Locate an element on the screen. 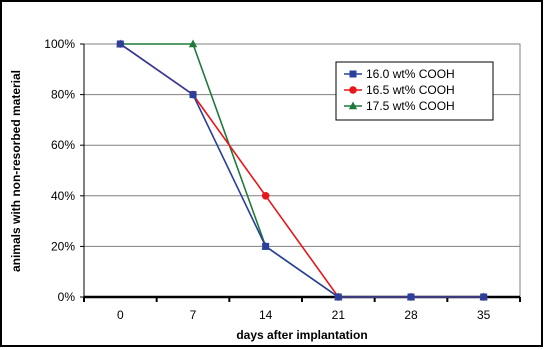 This screenshot has height=350, width=546. legend: 16.0 wt% COOH 16.5 wt% COOH 17.5 wt% COOH is located at coordinates (414, 91).